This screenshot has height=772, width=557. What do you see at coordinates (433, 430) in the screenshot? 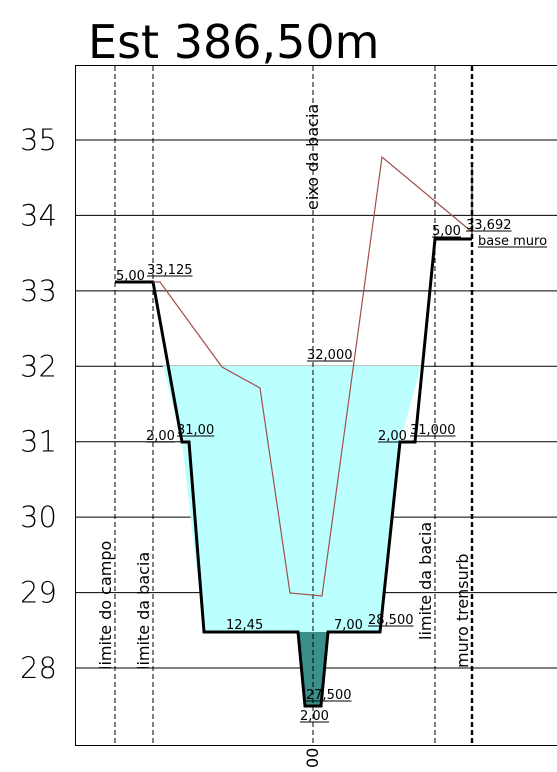
I see `annotation: 31,000` at bounding box center [433, 430].